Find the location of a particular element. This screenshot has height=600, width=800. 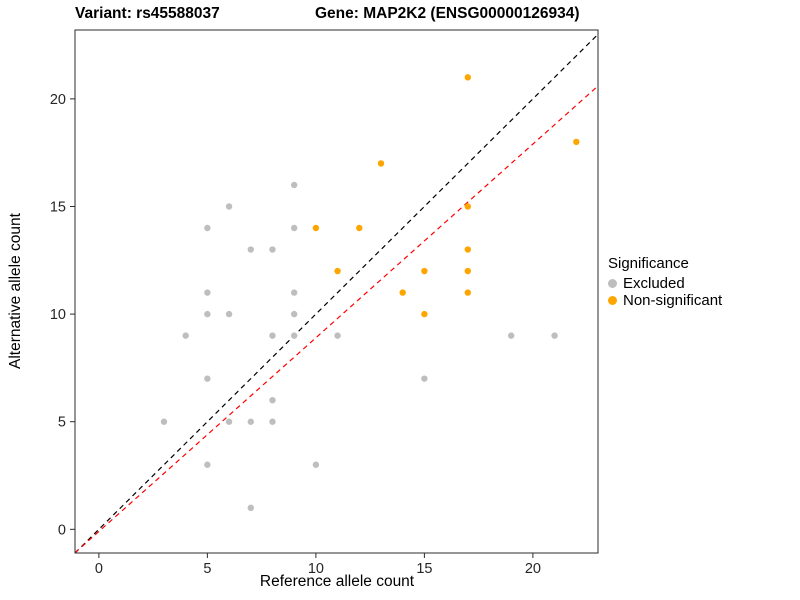

y-tick-label: 5 is located at coordinates (62, 423).